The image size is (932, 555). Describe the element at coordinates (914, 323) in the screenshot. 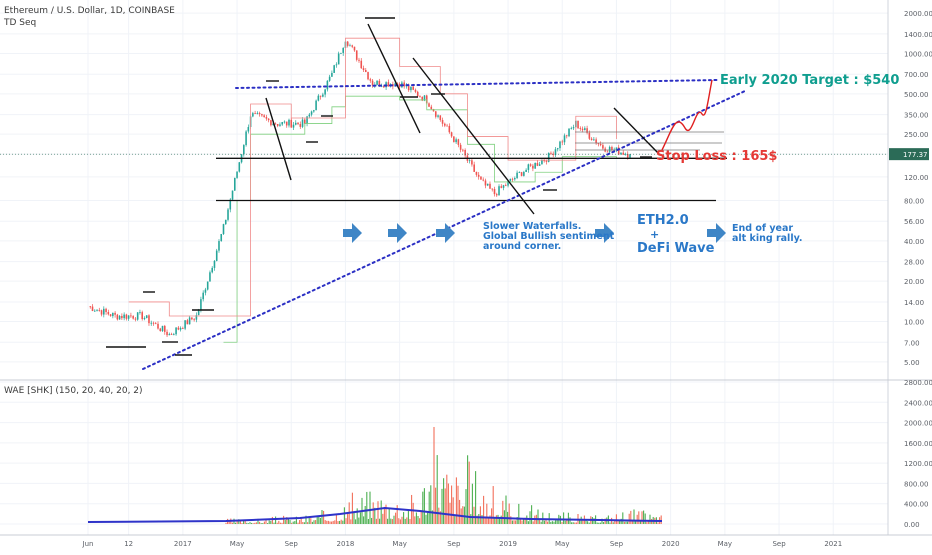

I see `price-tick-label: 10.00` at that location.